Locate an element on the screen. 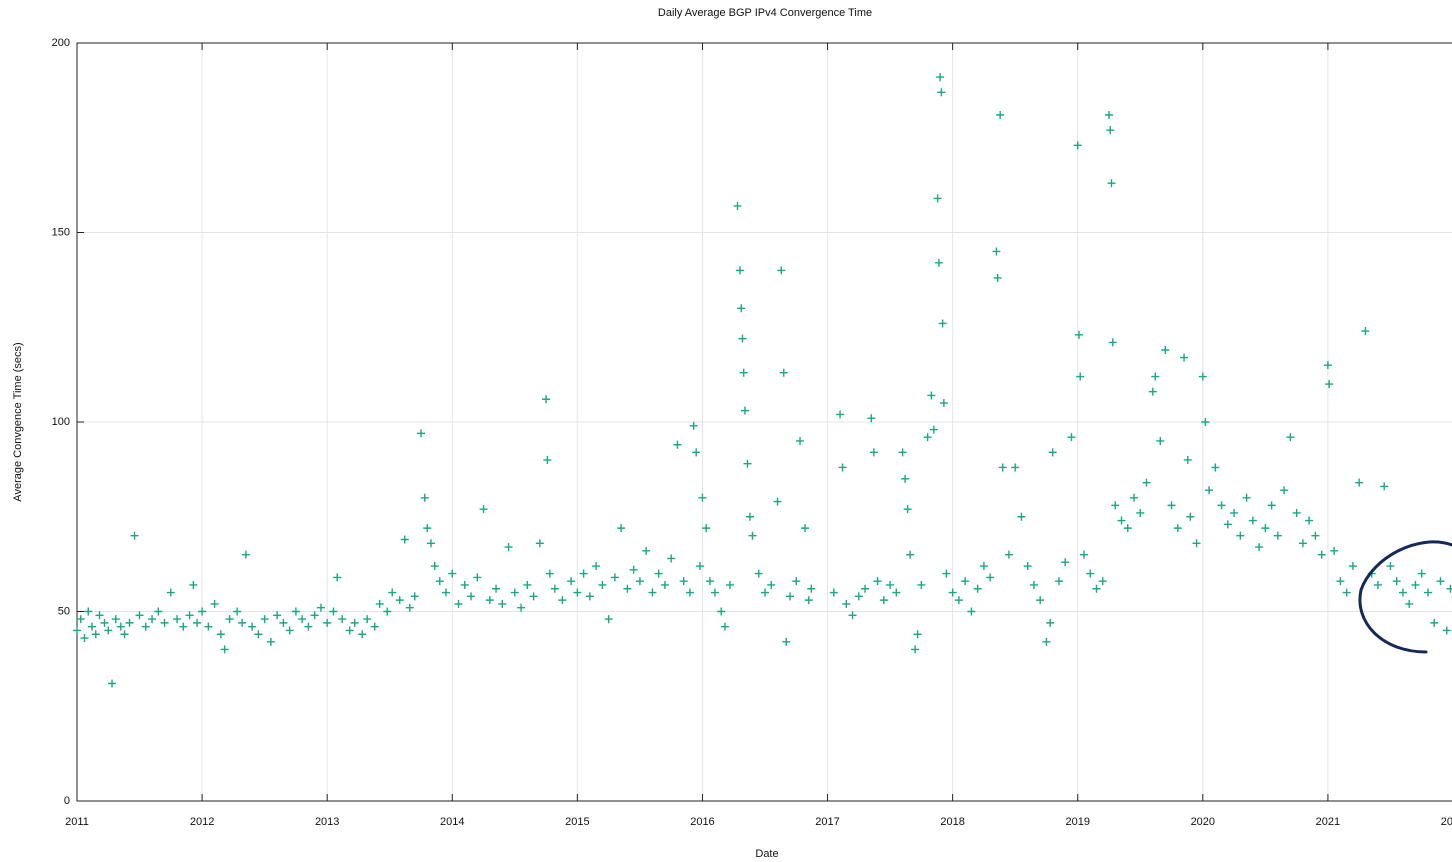  x-tick-label: 2014 is located at coordinates (452, 822).